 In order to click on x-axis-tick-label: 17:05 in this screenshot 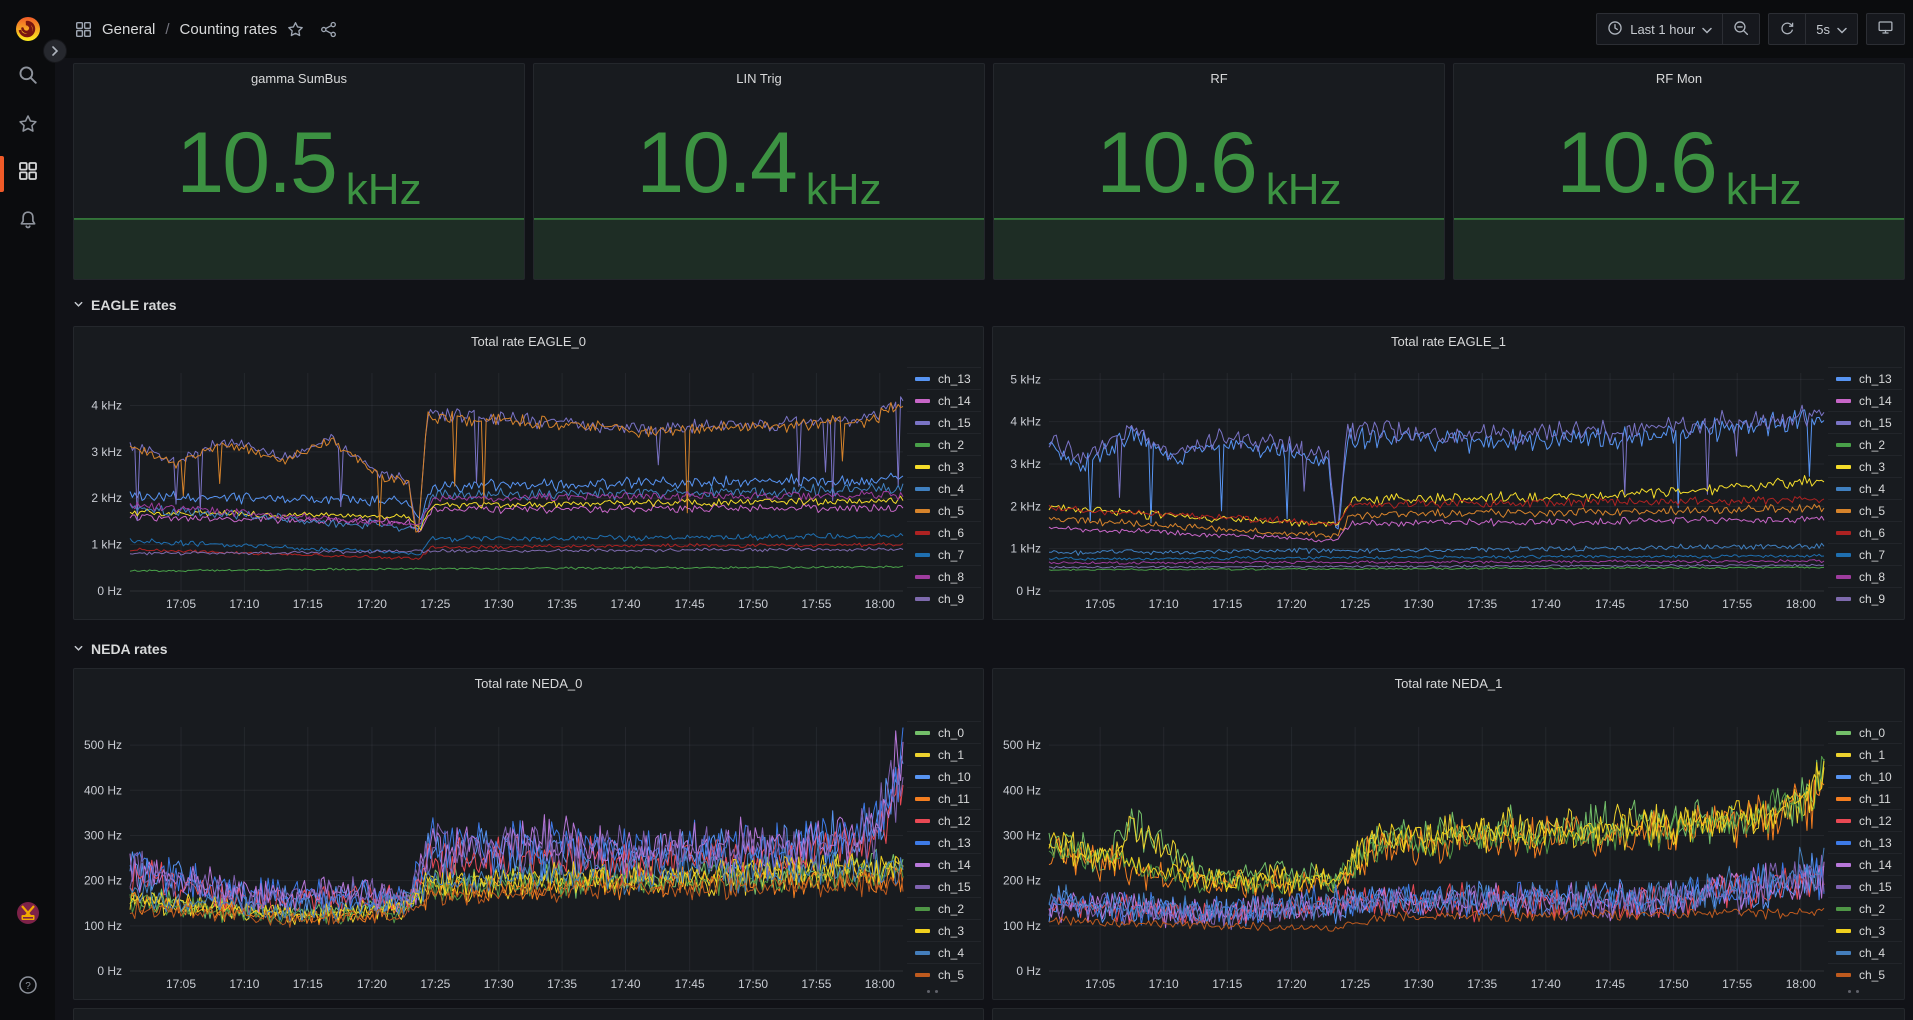, I will do `click(1100, 604)`.